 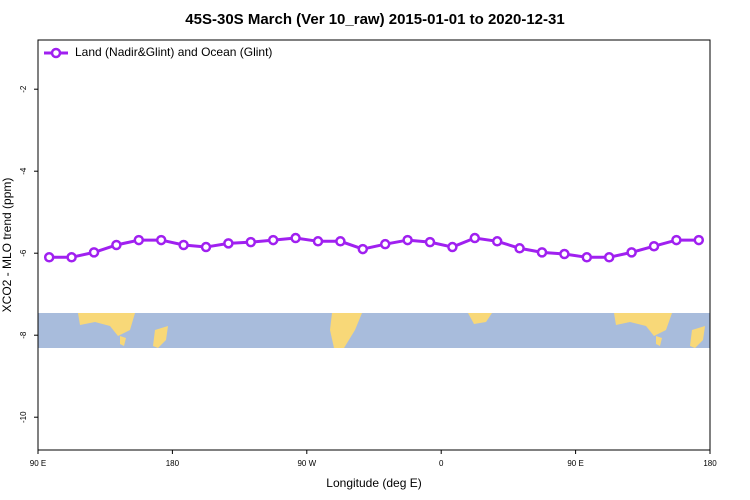 What do you see at coordinates (56, 53) in the screenshot?
I see `legend-marker` at bounding box center [56, 53].